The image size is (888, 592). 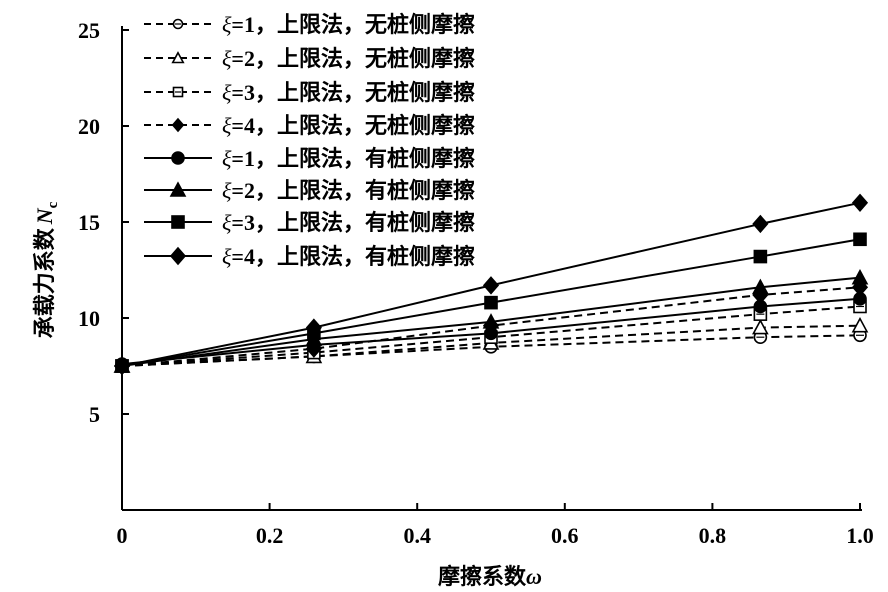 I want to click on legend-label: ξ=1，上限法，有桩侧摩擦, so click(x=348, y=158).